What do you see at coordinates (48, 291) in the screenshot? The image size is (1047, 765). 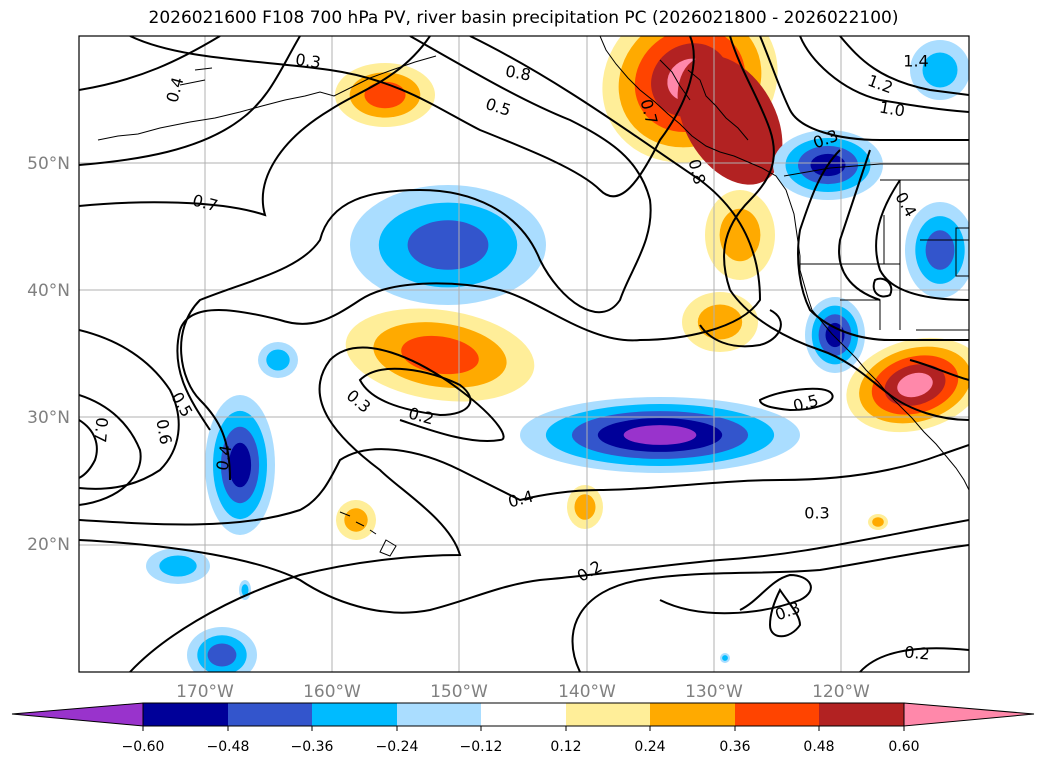 I see `lat-tick-40n: 40°N` at bounding box center [48, 291].